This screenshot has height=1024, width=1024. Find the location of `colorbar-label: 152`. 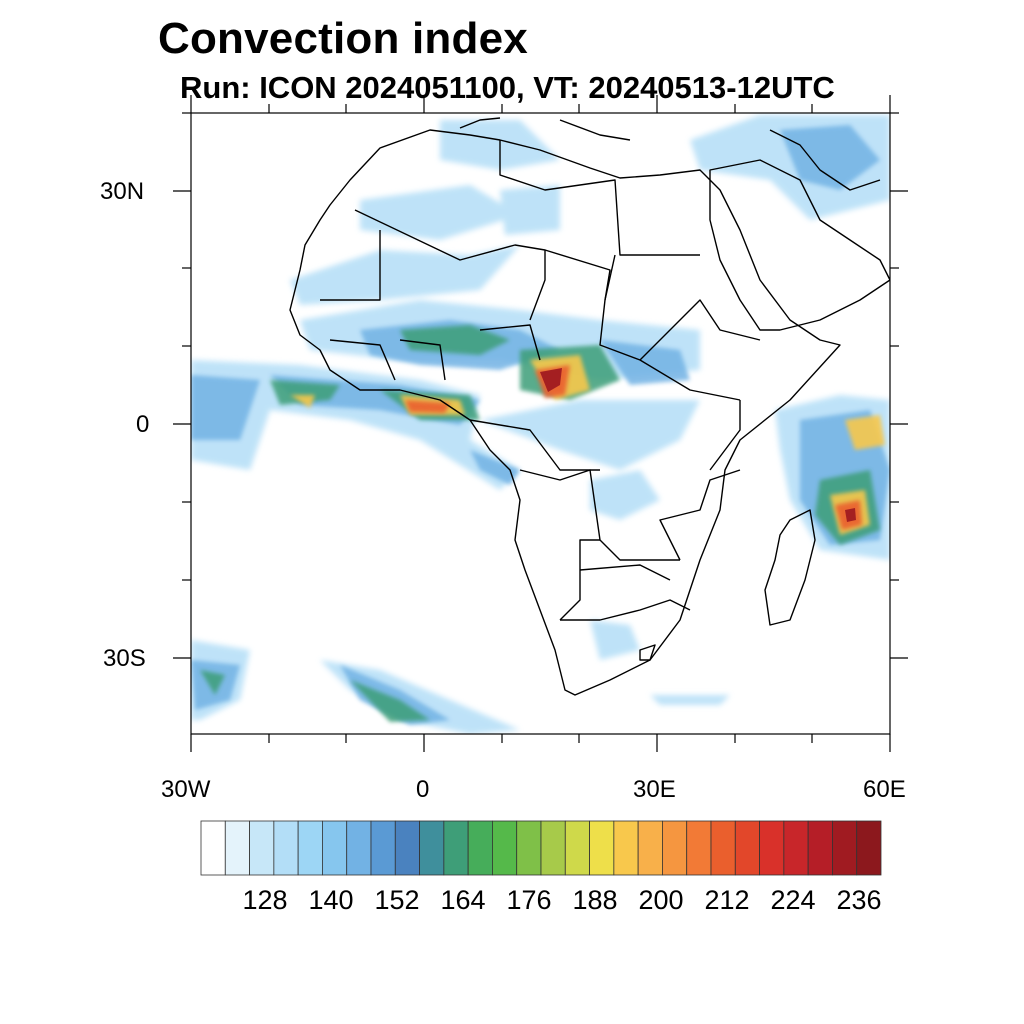

colorbar-label: 152 is located at coordinates (397, 900).